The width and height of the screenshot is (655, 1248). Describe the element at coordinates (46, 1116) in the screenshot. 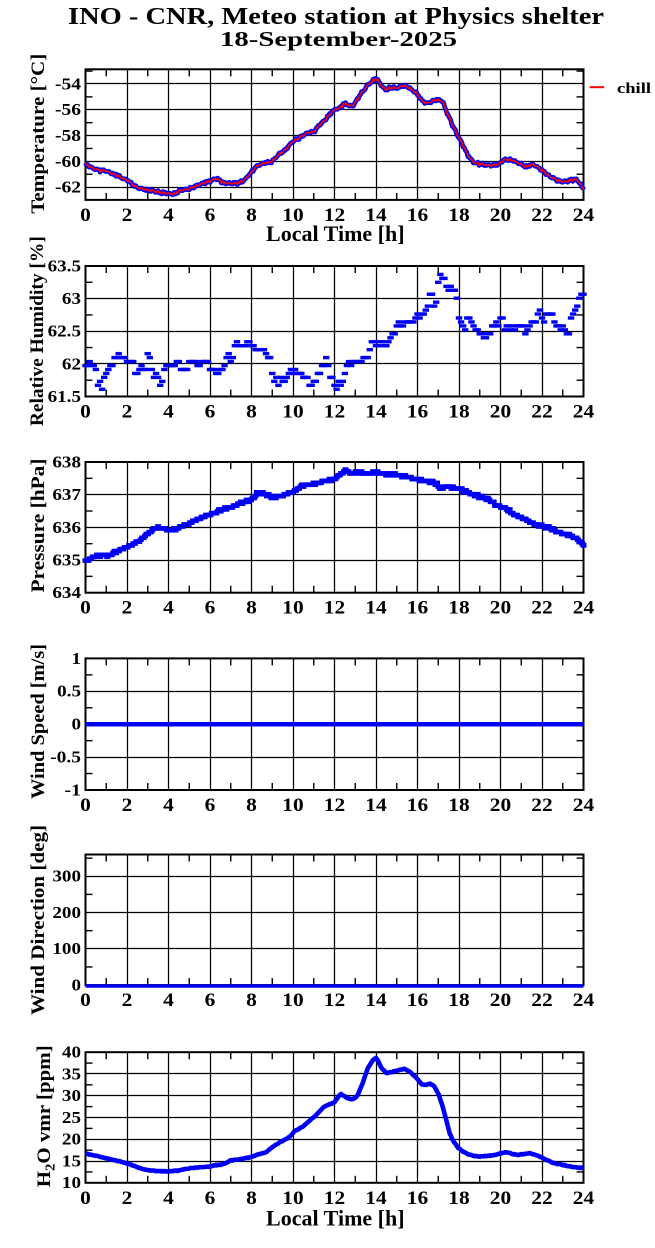

I see `svg-text: H2O vmr [ppm]` at that location.